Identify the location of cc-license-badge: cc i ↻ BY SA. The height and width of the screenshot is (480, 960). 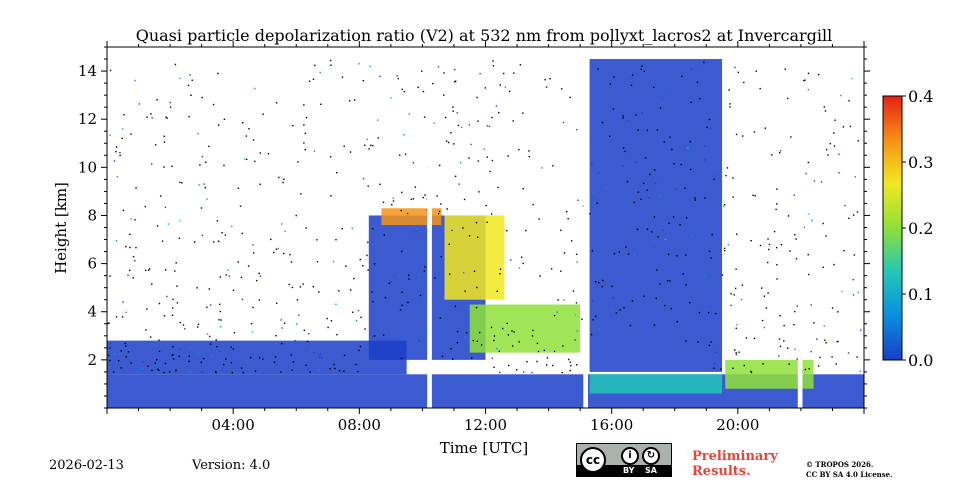
(624, 460).